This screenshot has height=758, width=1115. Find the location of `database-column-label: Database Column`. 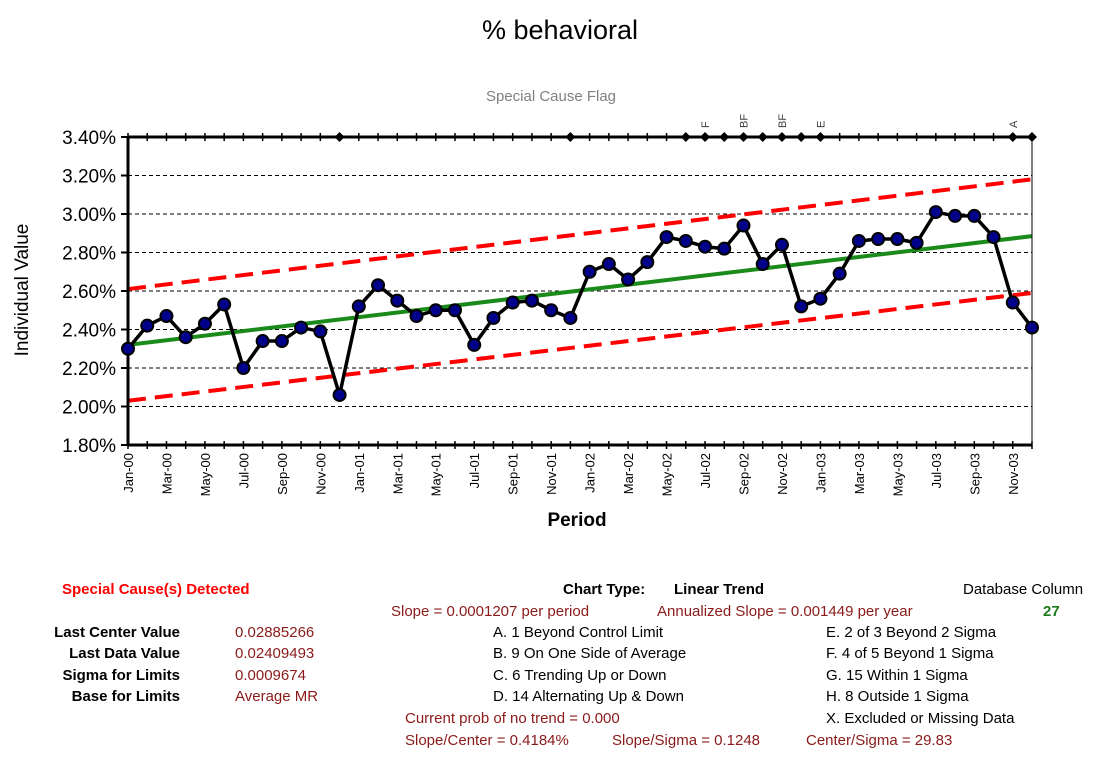

database-column-label: Database Column is located at coordinates (1023, 589).